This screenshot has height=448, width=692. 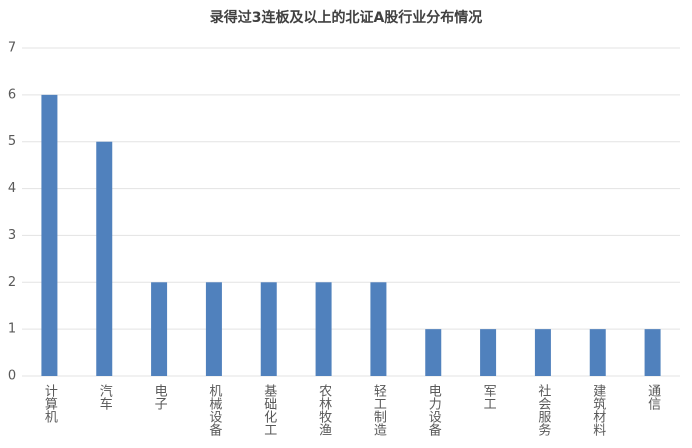 I want to click on y-tick-label: 5, so click(x=12, y=141).